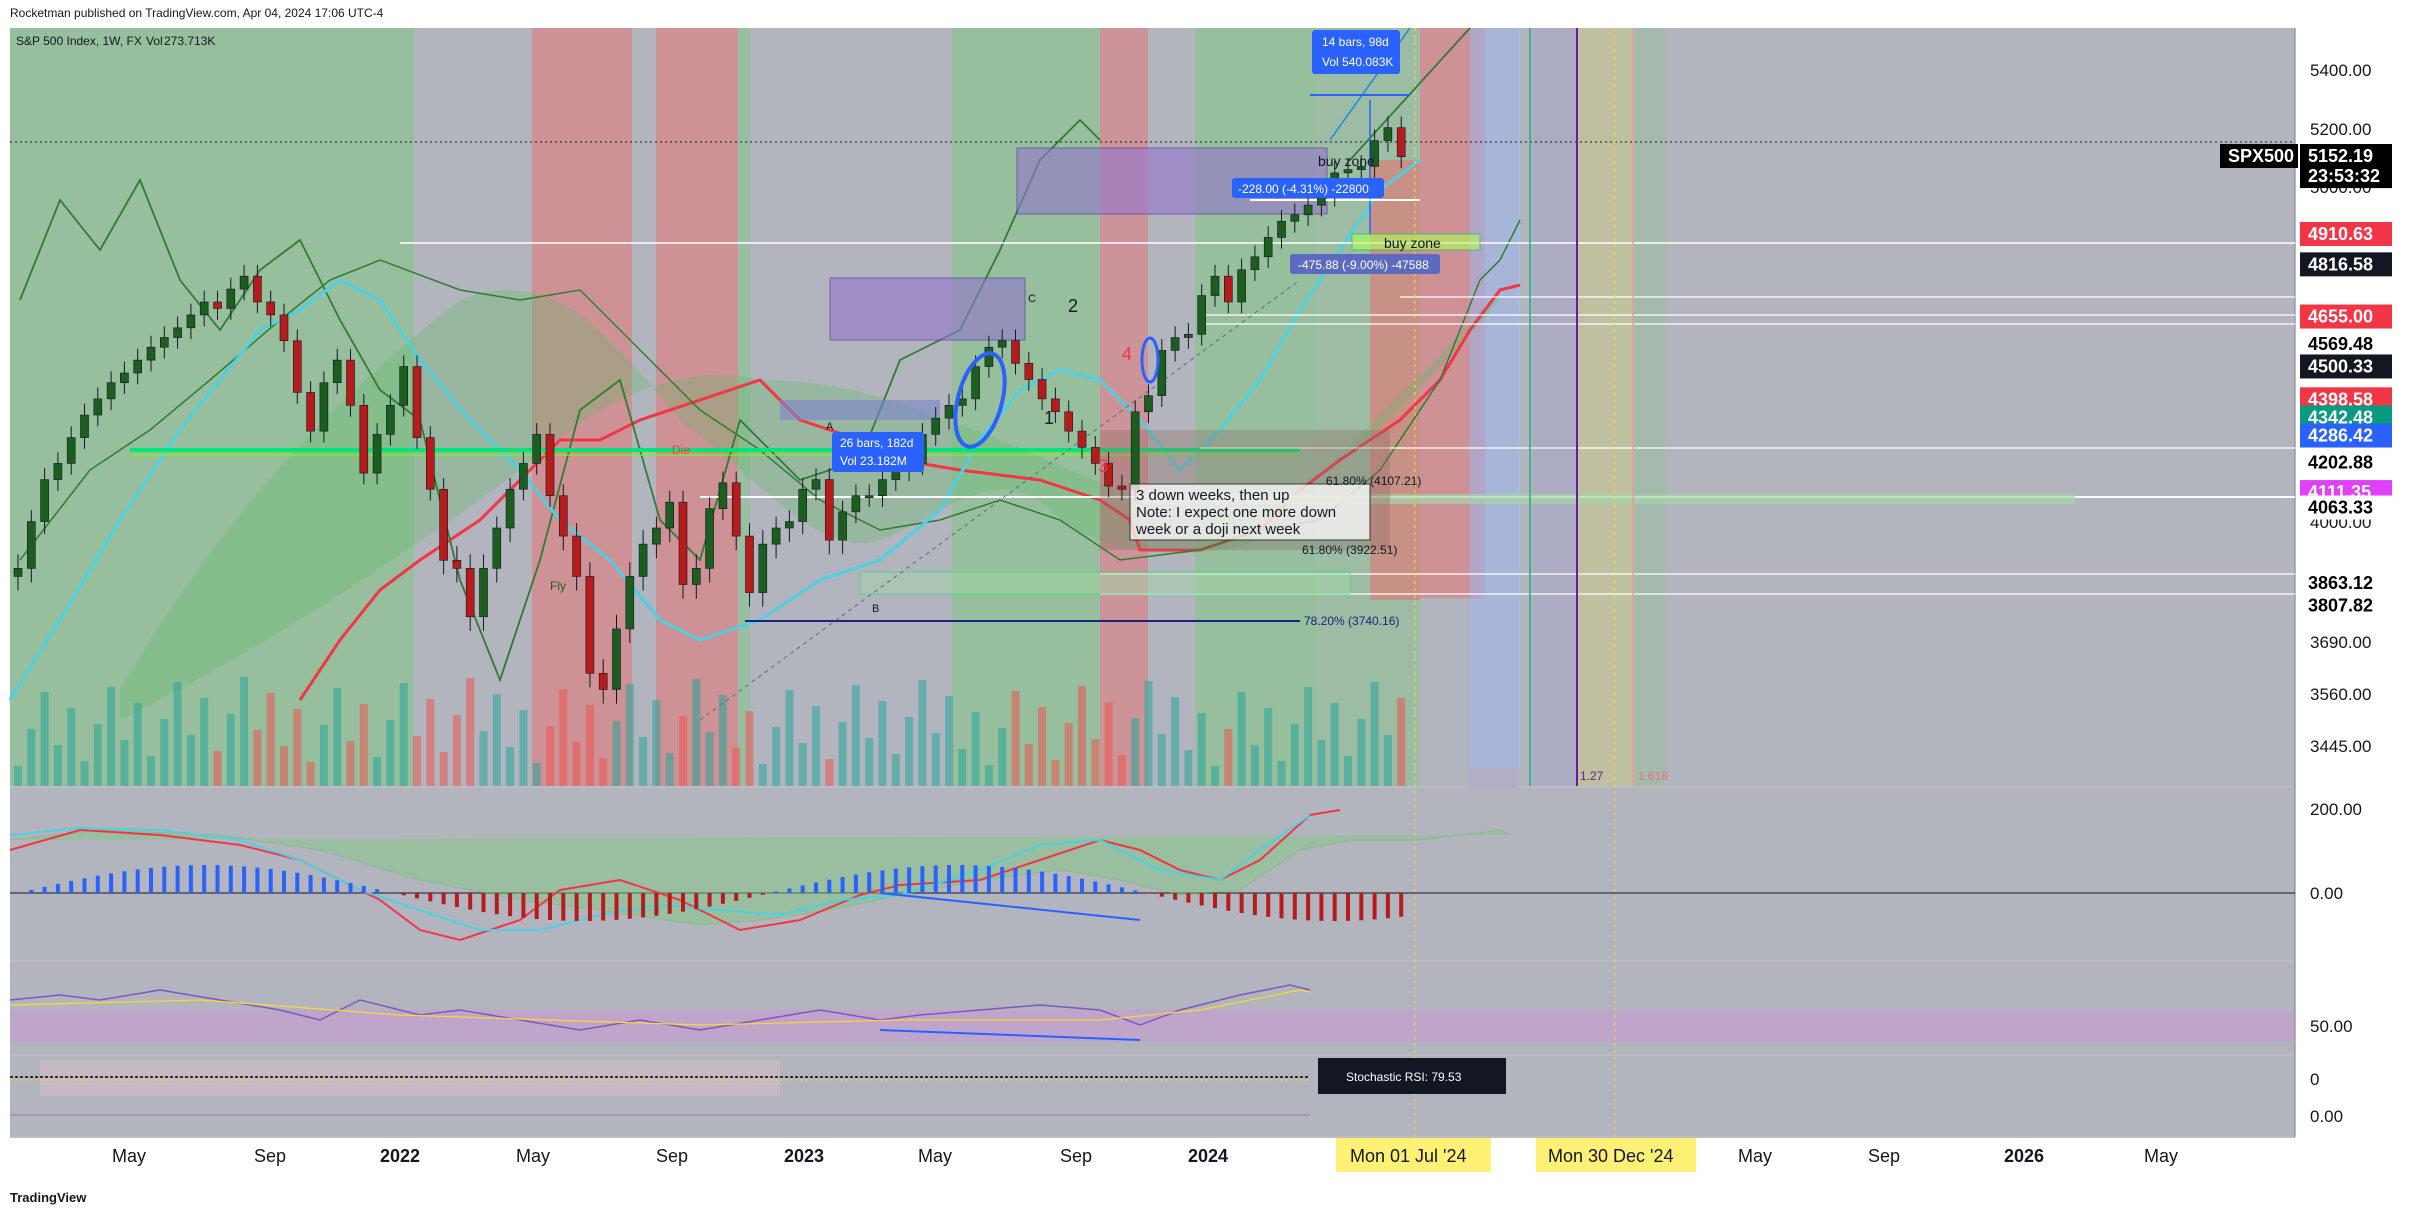 The width and height of the screenshot is (2411, 1214). Describe the element at coordinates (1303, 189) in the screenshot. I see `annotation: -228.00 (-4.31%) -22800` at that location.